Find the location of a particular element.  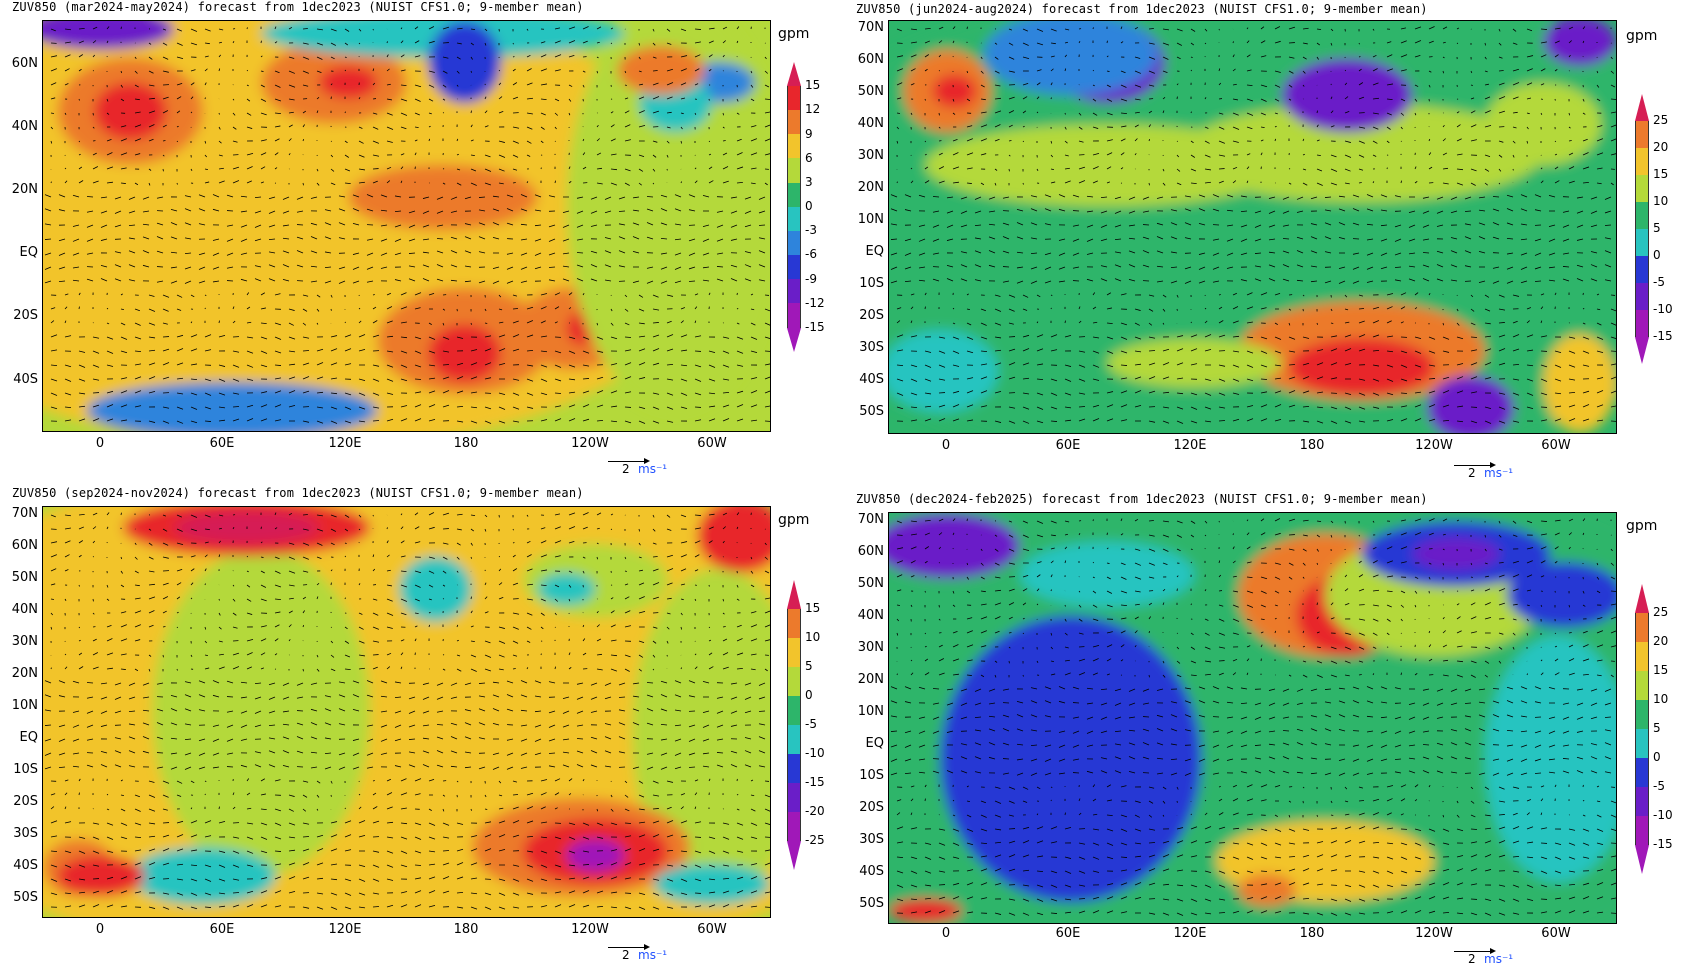

colorbar-tick-label: -20 is located at coordinates (815, 811).